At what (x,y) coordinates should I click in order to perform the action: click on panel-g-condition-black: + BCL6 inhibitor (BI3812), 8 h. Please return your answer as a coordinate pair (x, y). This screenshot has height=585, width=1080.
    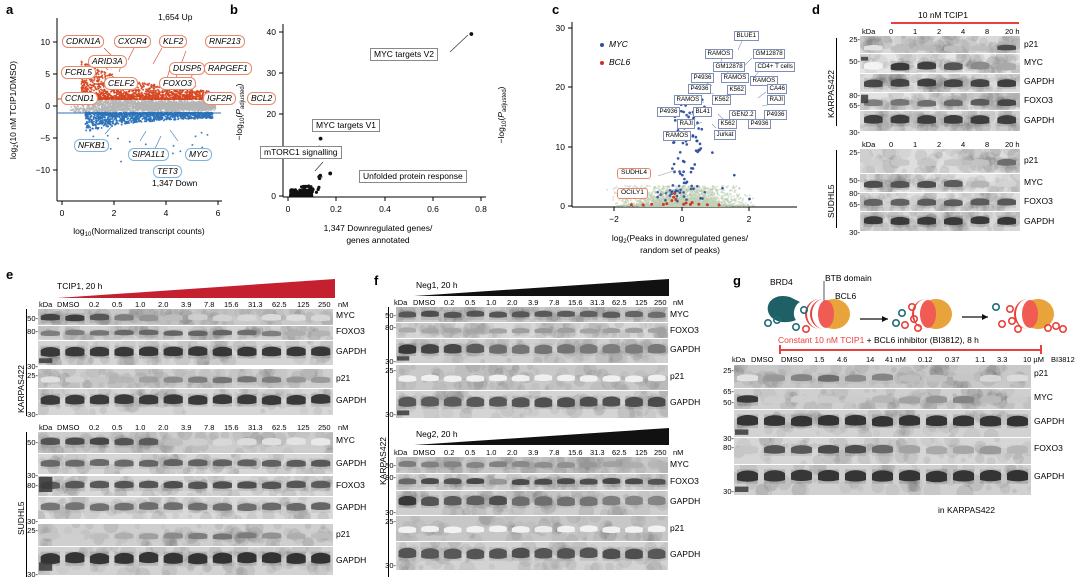
    Looking at the image, I should click on (921, 340).